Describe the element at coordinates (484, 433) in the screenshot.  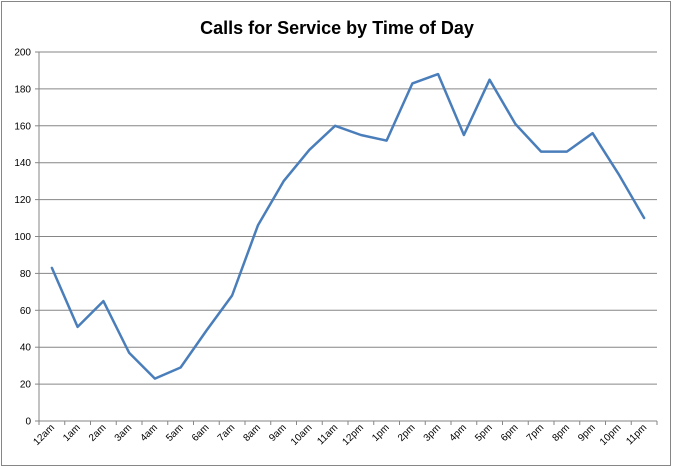
I see `x-tick-label: 5pm` at that location.